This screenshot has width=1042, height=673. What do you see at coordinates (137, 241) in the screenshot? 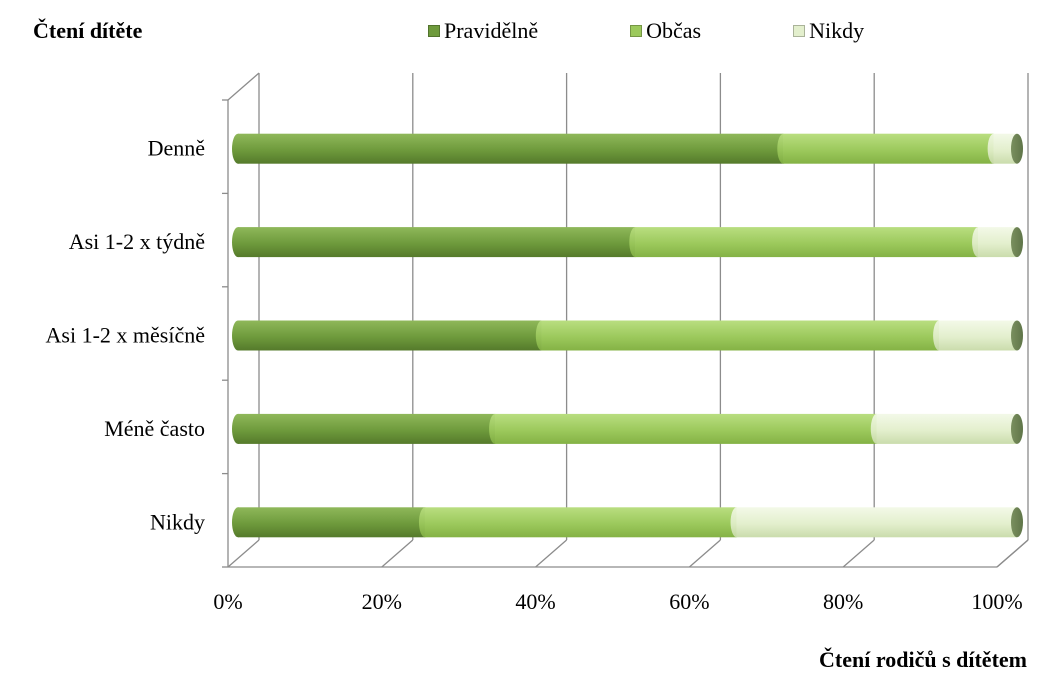
I see `category-label-asi-1-2-x-tydne: Asi 1-2 x týdně` at bounding box center [137, 241].